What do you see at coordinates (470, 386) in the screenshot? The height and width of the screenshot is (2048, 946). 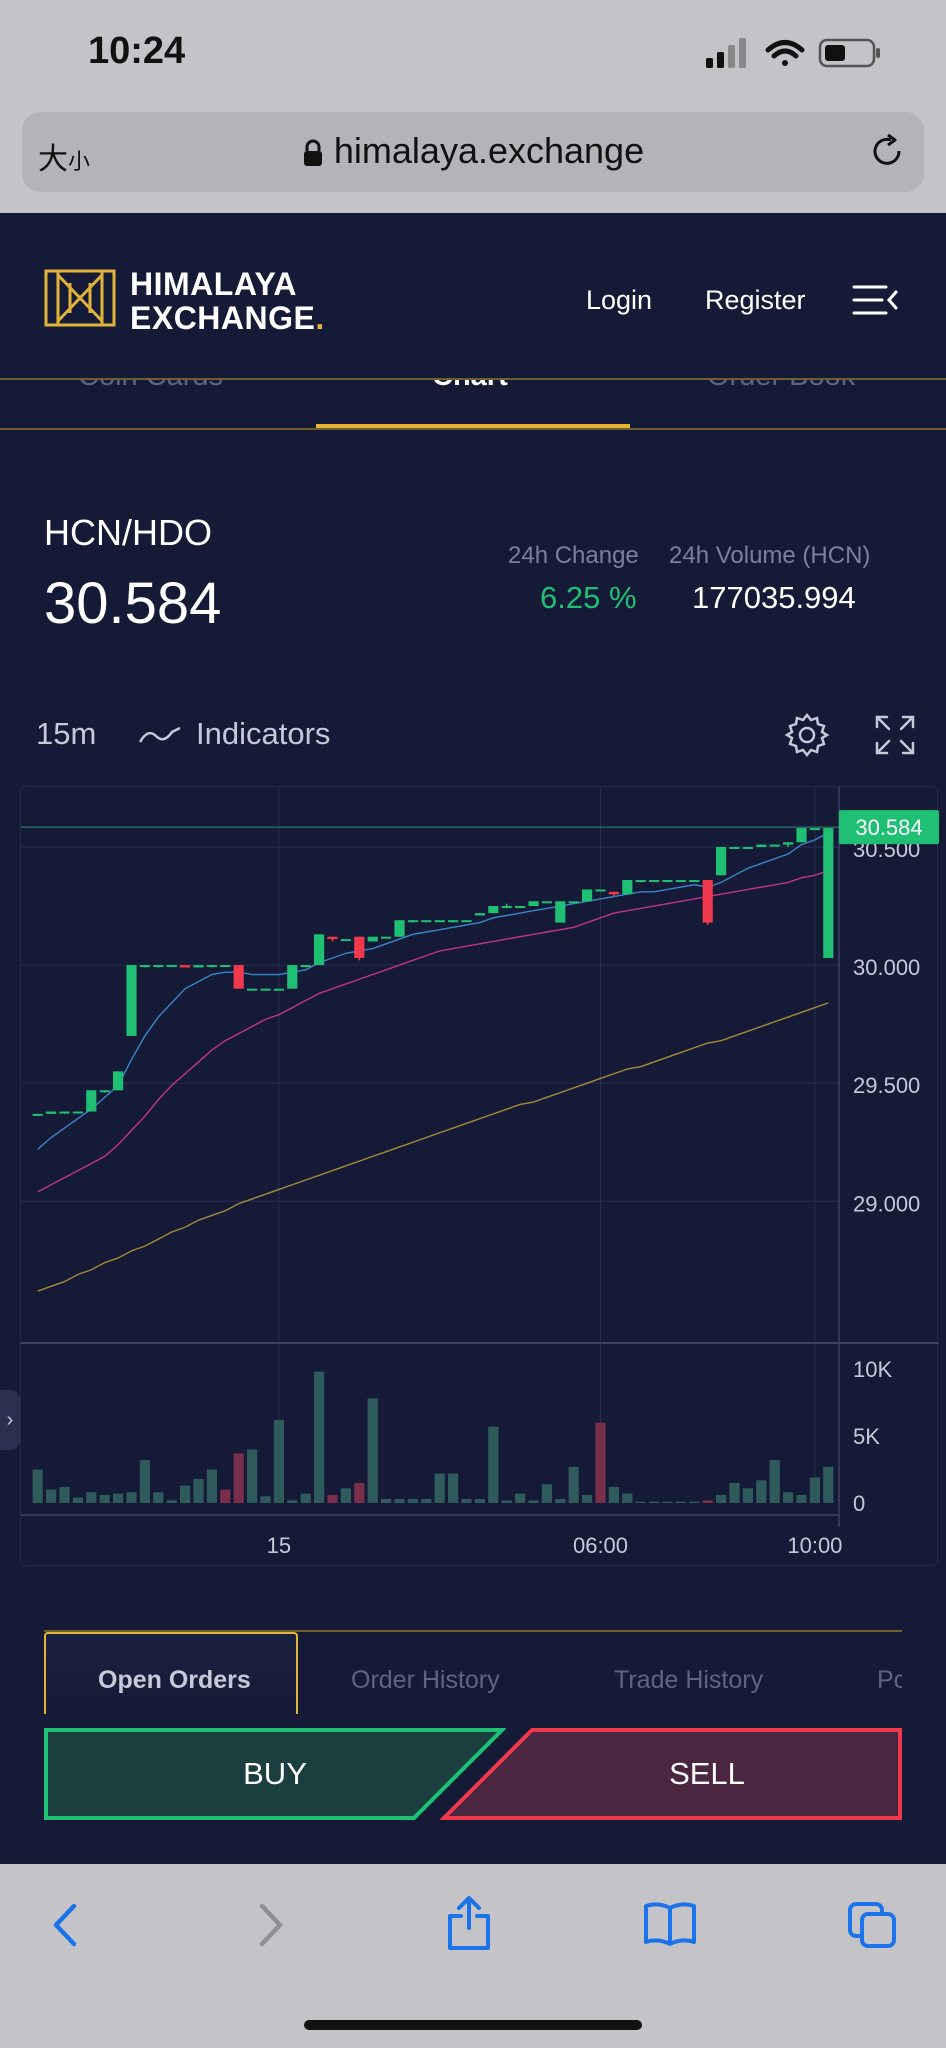 I see `tab-chart: Chart` at bounding box center [470, 386].